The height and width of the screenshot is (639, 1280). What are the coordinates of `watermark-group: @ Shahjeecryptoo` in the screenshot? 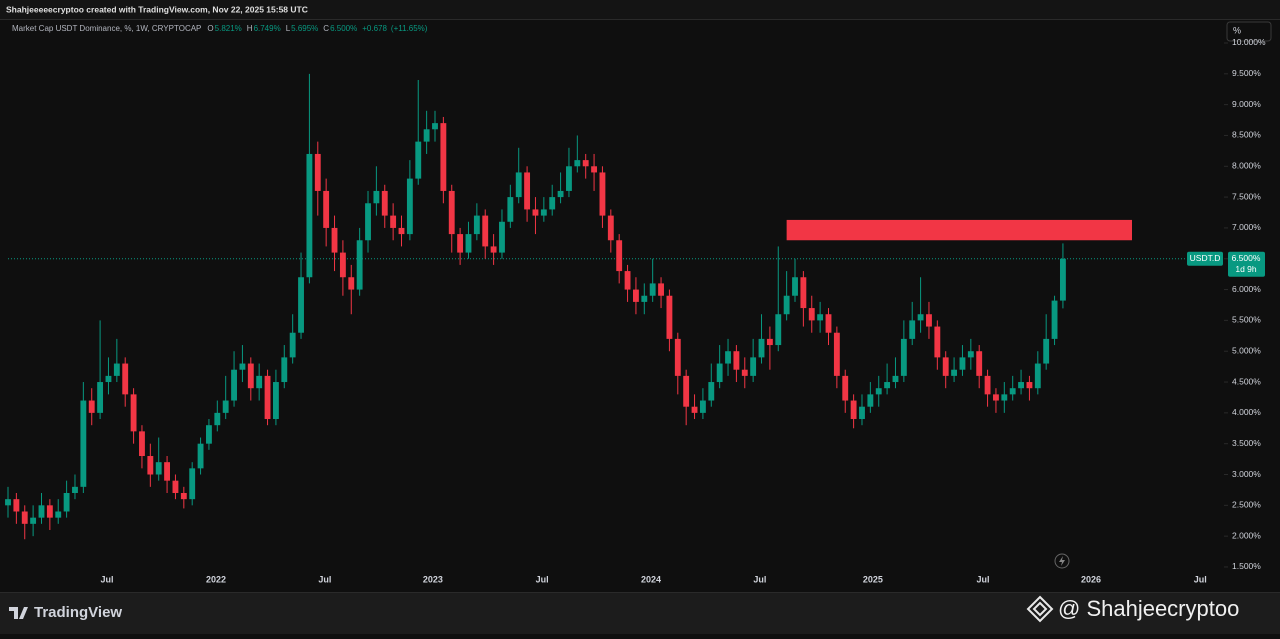 It's located at (1132, 609).